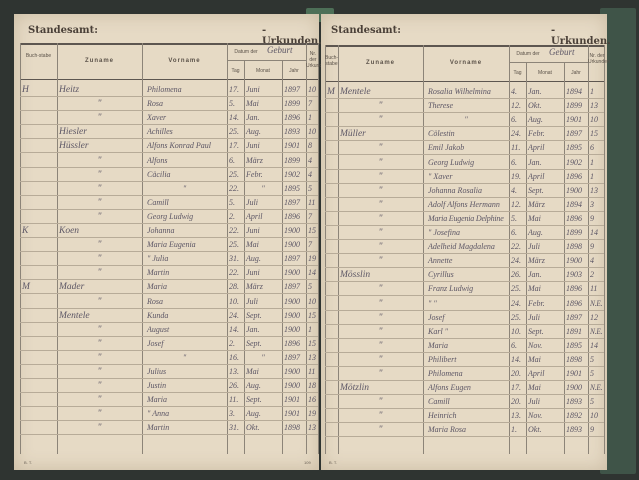 This screenshot has width=639, height=480. Describe the element at coordinates (441, 134) in the screenshot. I see `entry-given: Cölestin` at that location.